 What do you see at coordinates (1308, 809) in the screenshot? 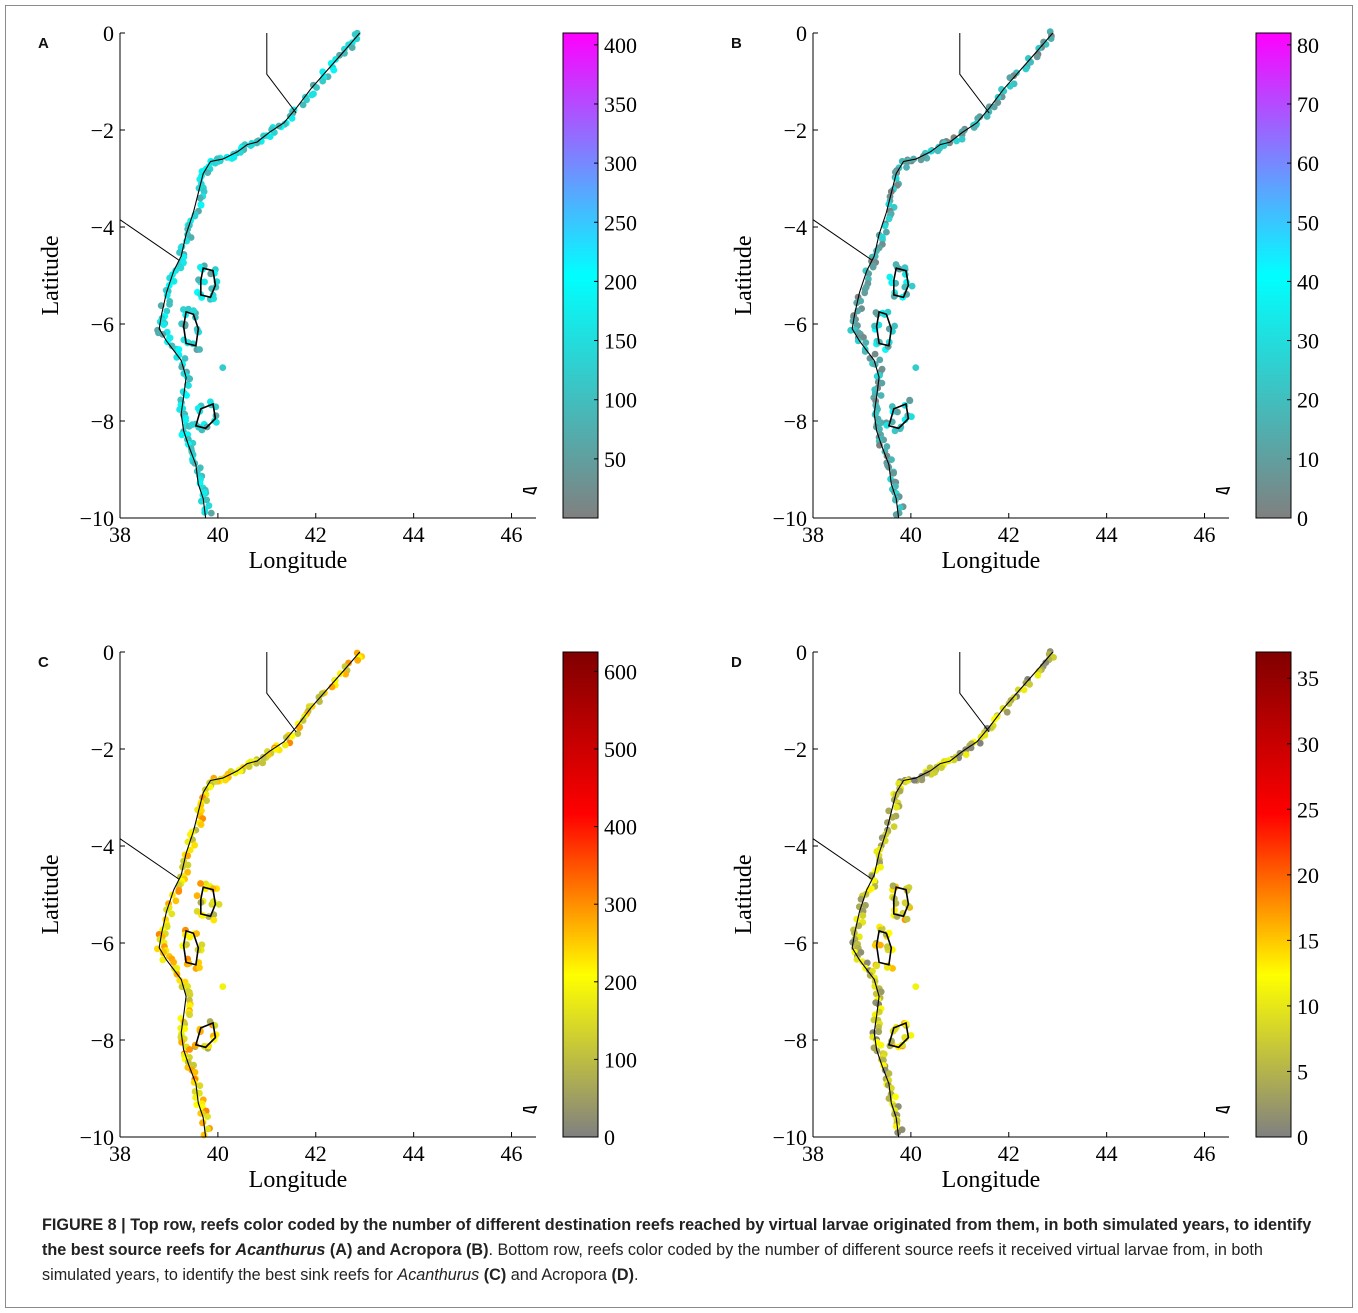
I see `colorbar-tick-label: 25` at bounding box center [1308, 809].